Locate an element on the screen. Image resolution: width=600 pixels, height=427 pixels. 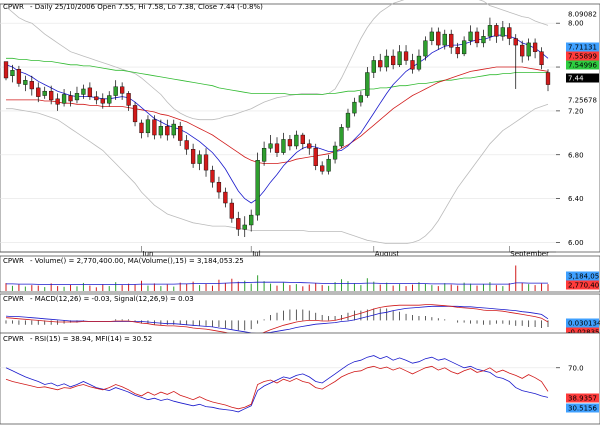
volume-tag: 2,770,40 is located at coordinates (582, 285).